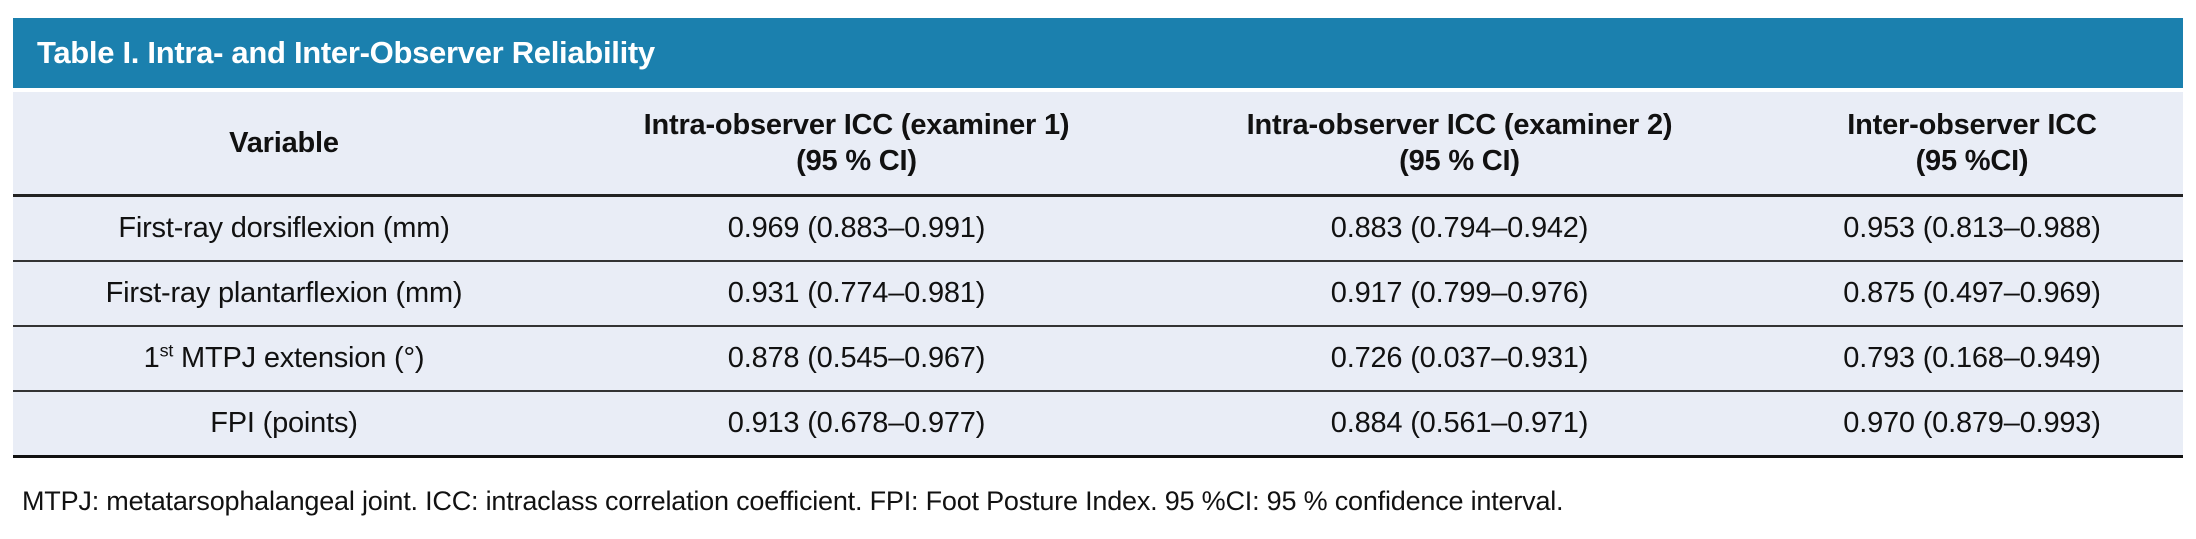  Describe the element at coordinates (1972, 359) in the screenshot. I see `inter-observer-cell: 0.793 (0.168–0.949)` at that location.